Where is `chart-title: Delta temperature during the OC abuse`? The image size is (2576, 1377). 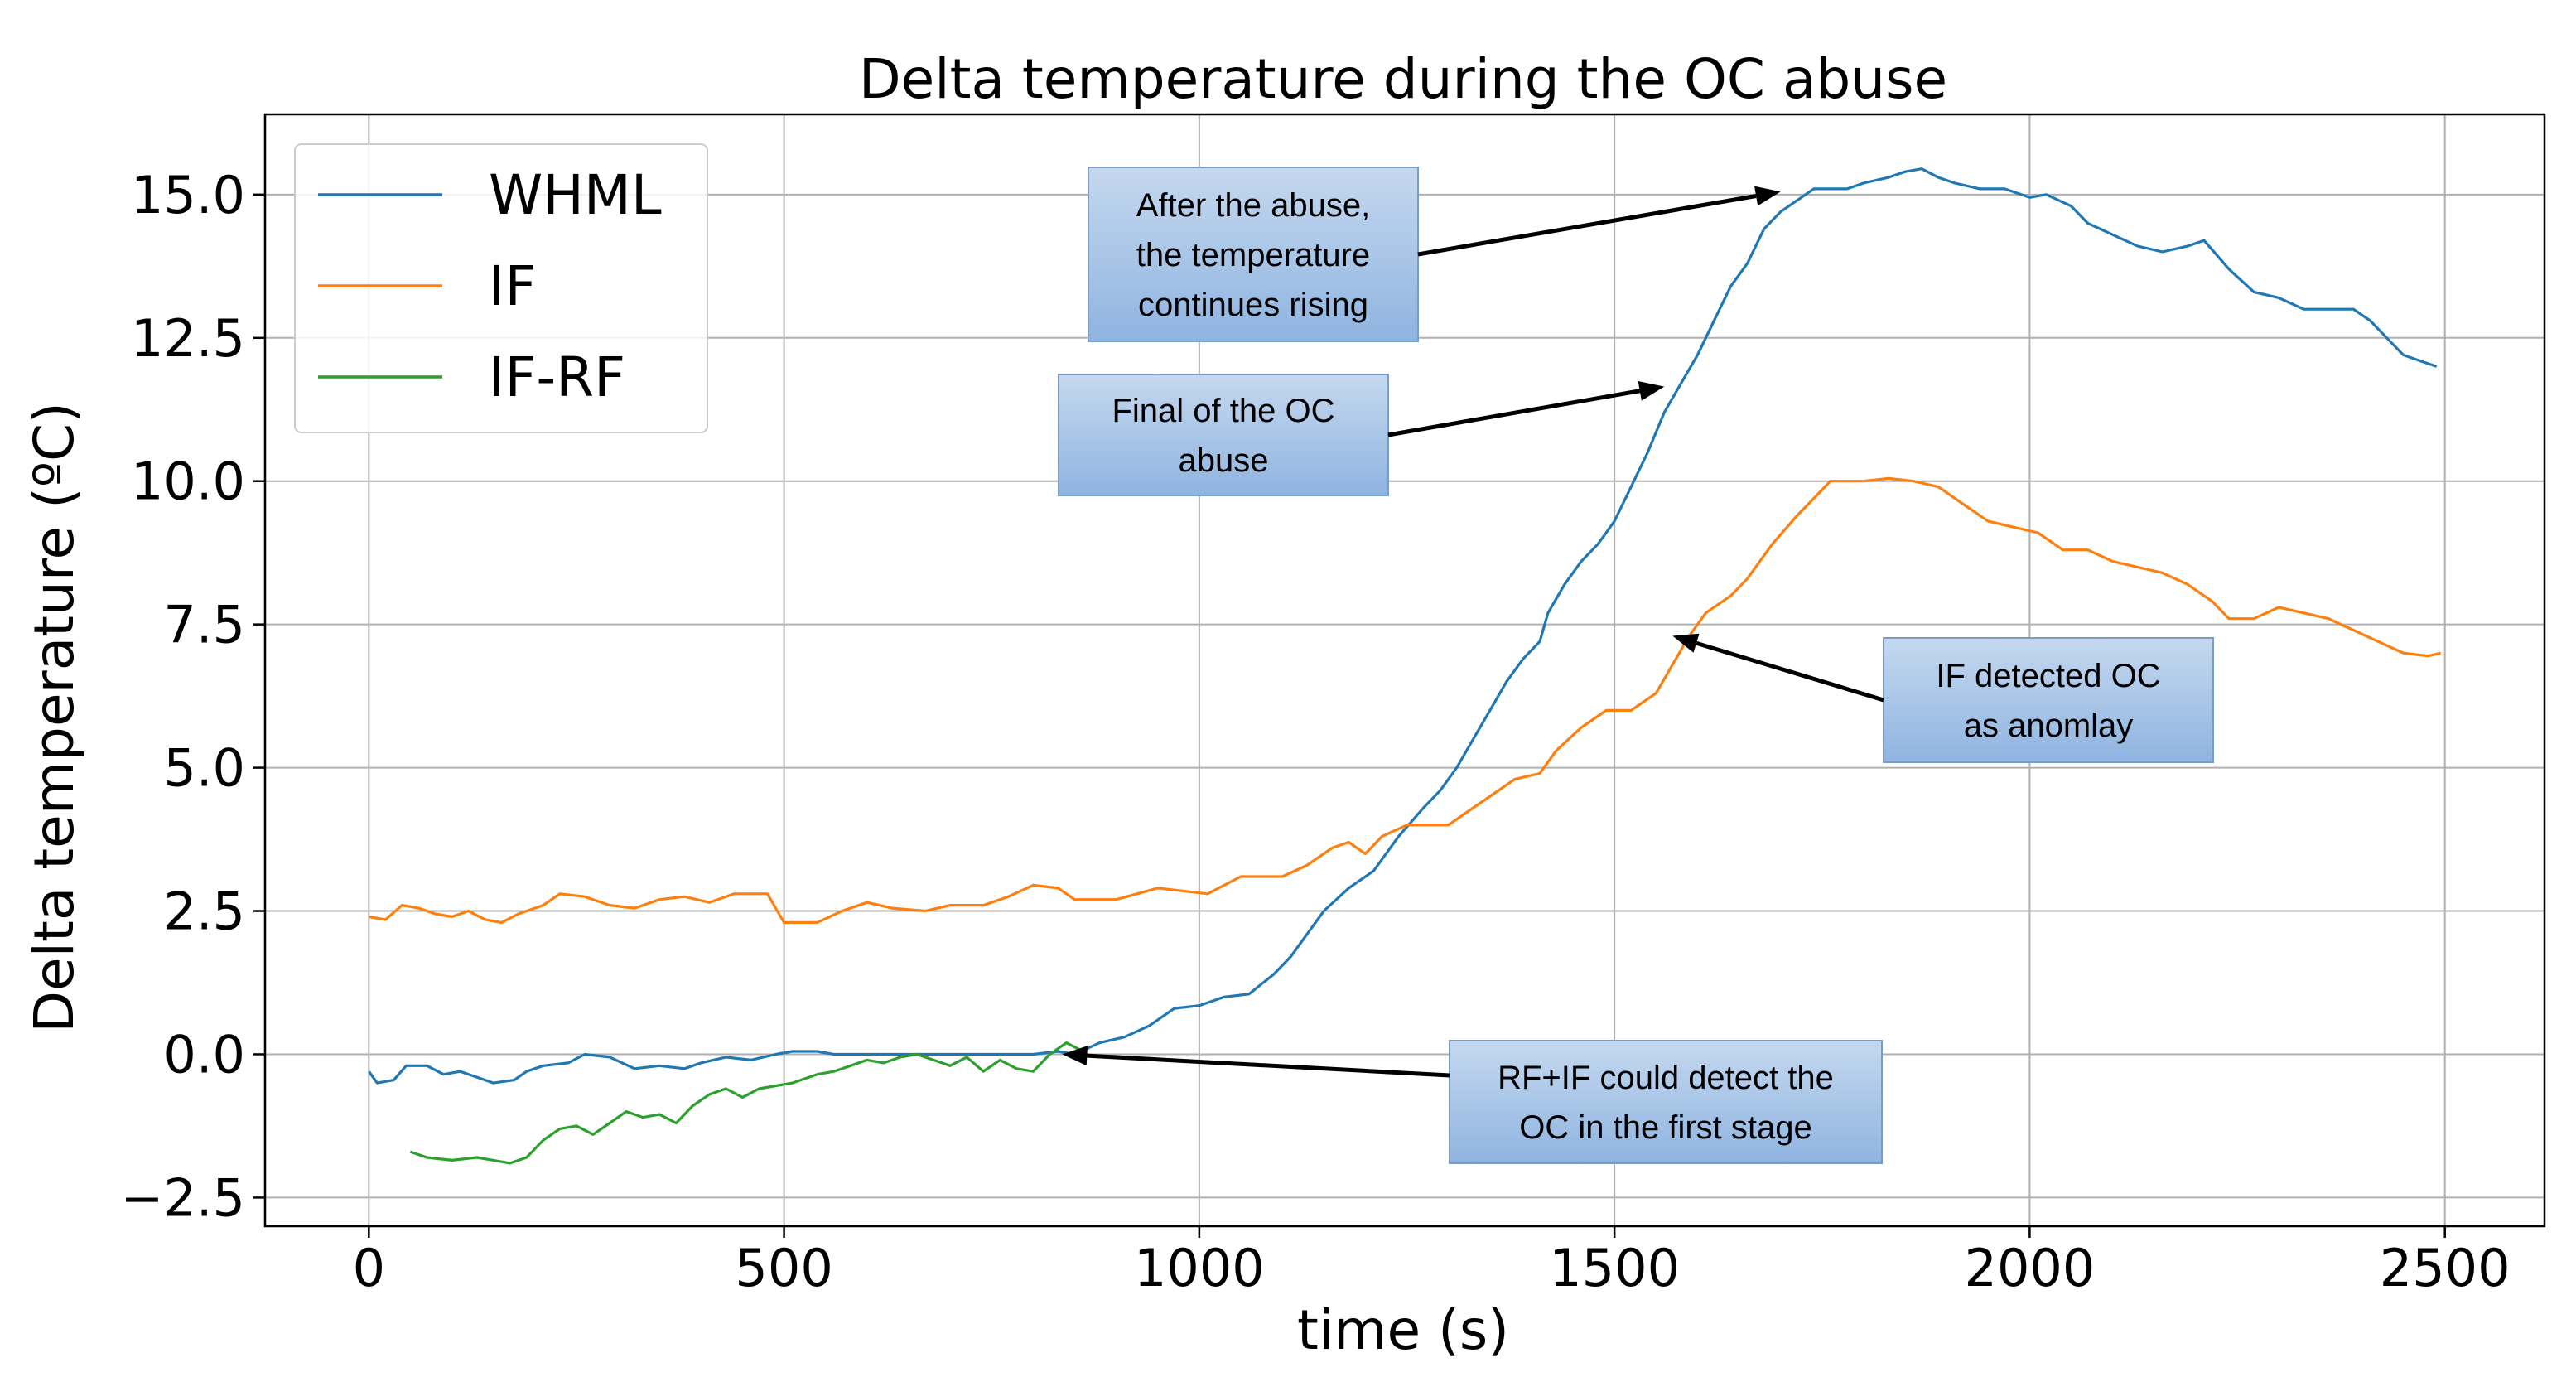 chart-title: Delta temperature during the OC abuse is located at coordinates (1403, 79).